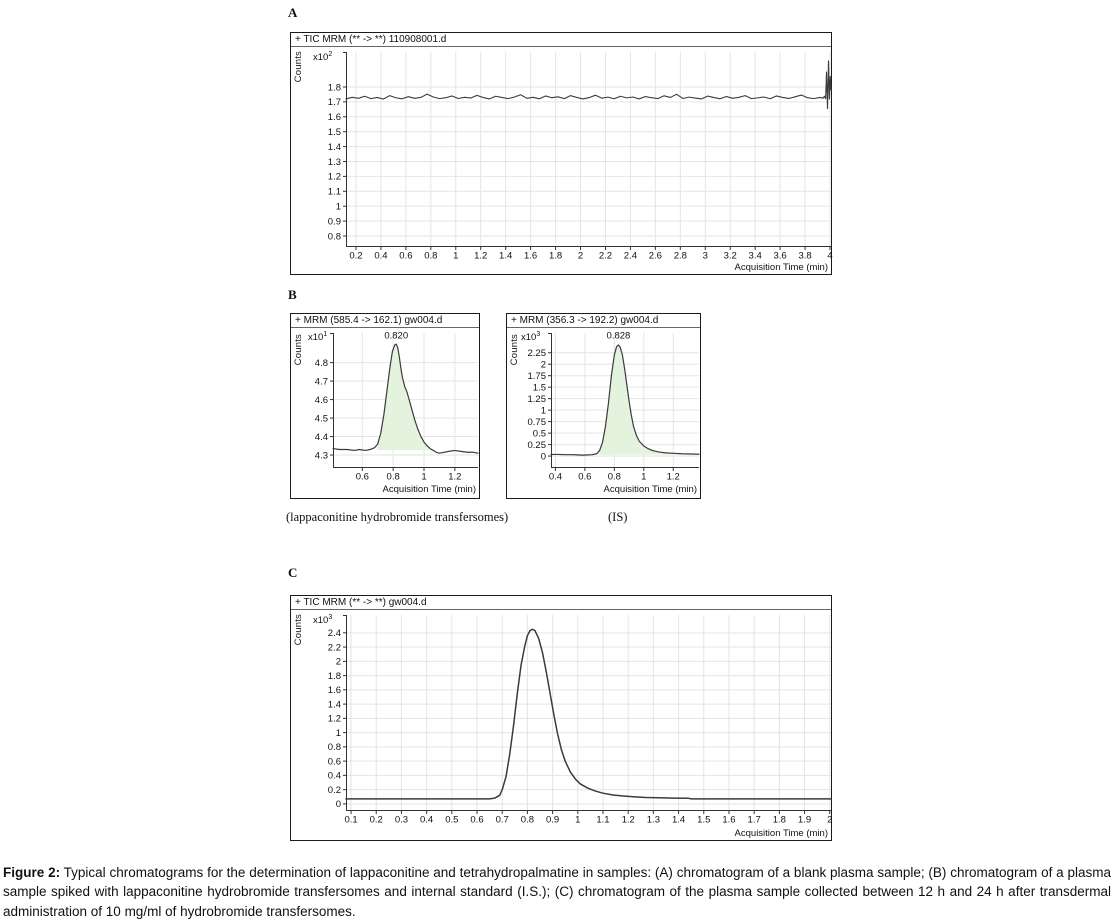  What do you see at coordinates (537, 422) in the screenshot?
I see `svg-text: 0.75` at bounding box center [537, 422].